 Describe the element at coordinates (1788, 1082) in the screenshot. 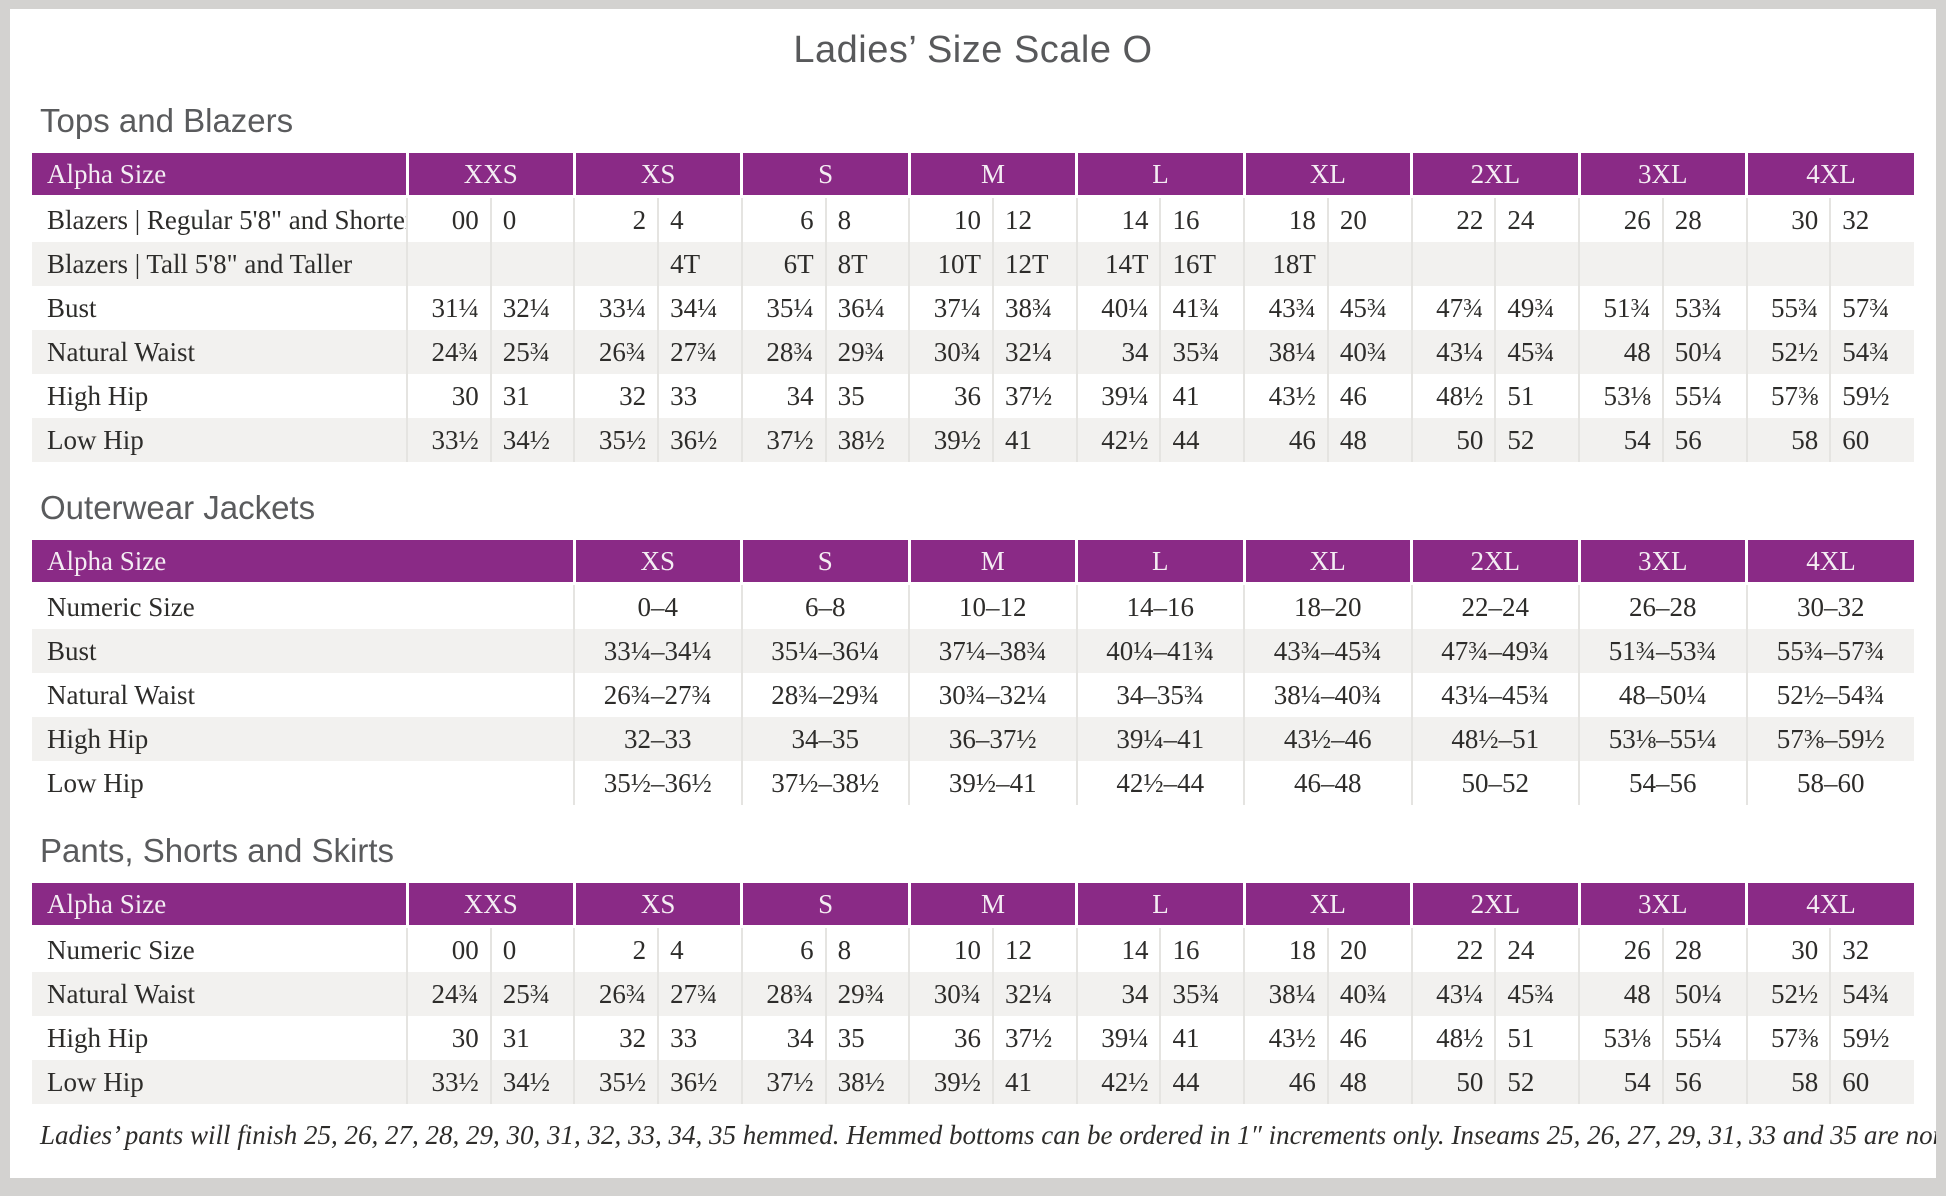

I see `size-cell: 58` at that location.